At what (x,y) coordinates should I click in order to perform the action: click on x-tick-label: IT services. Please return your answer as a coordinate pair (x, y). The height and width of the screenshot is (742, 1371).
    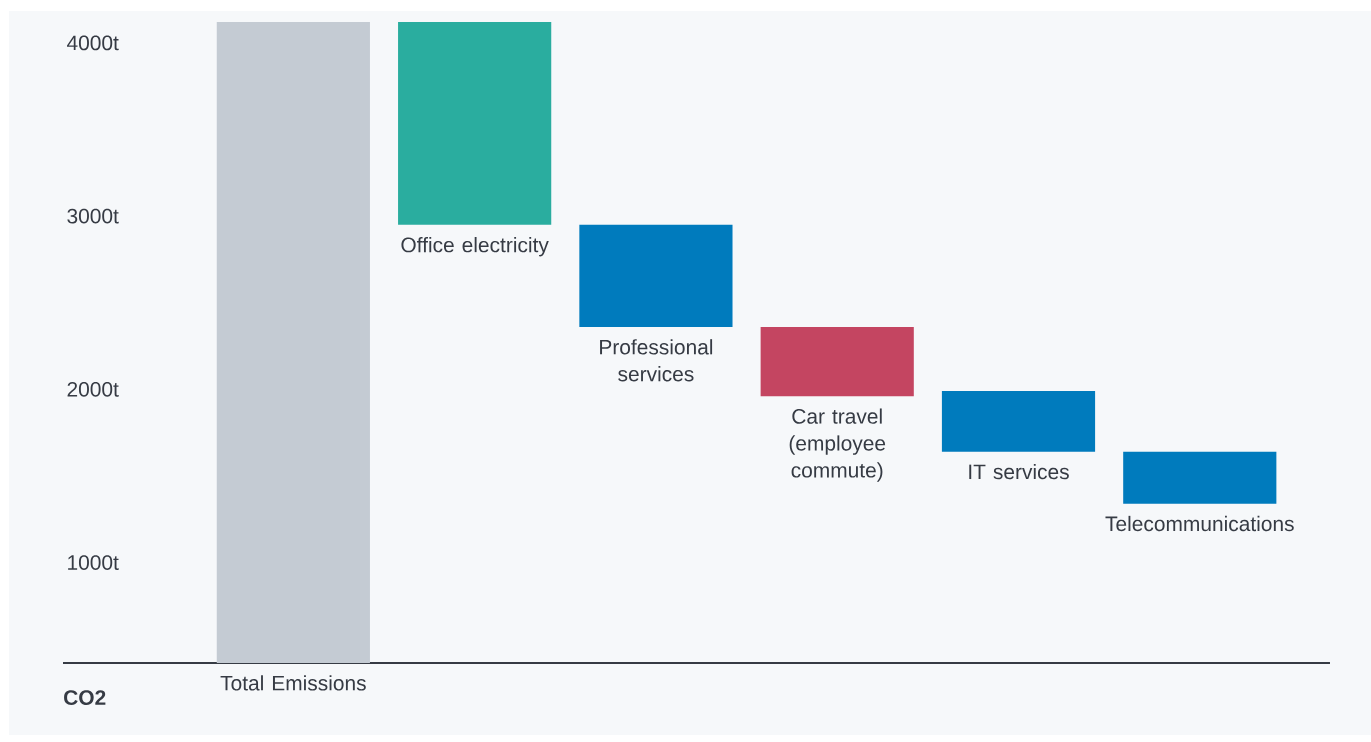
    Looking at the image, I should click on (1019, 471).